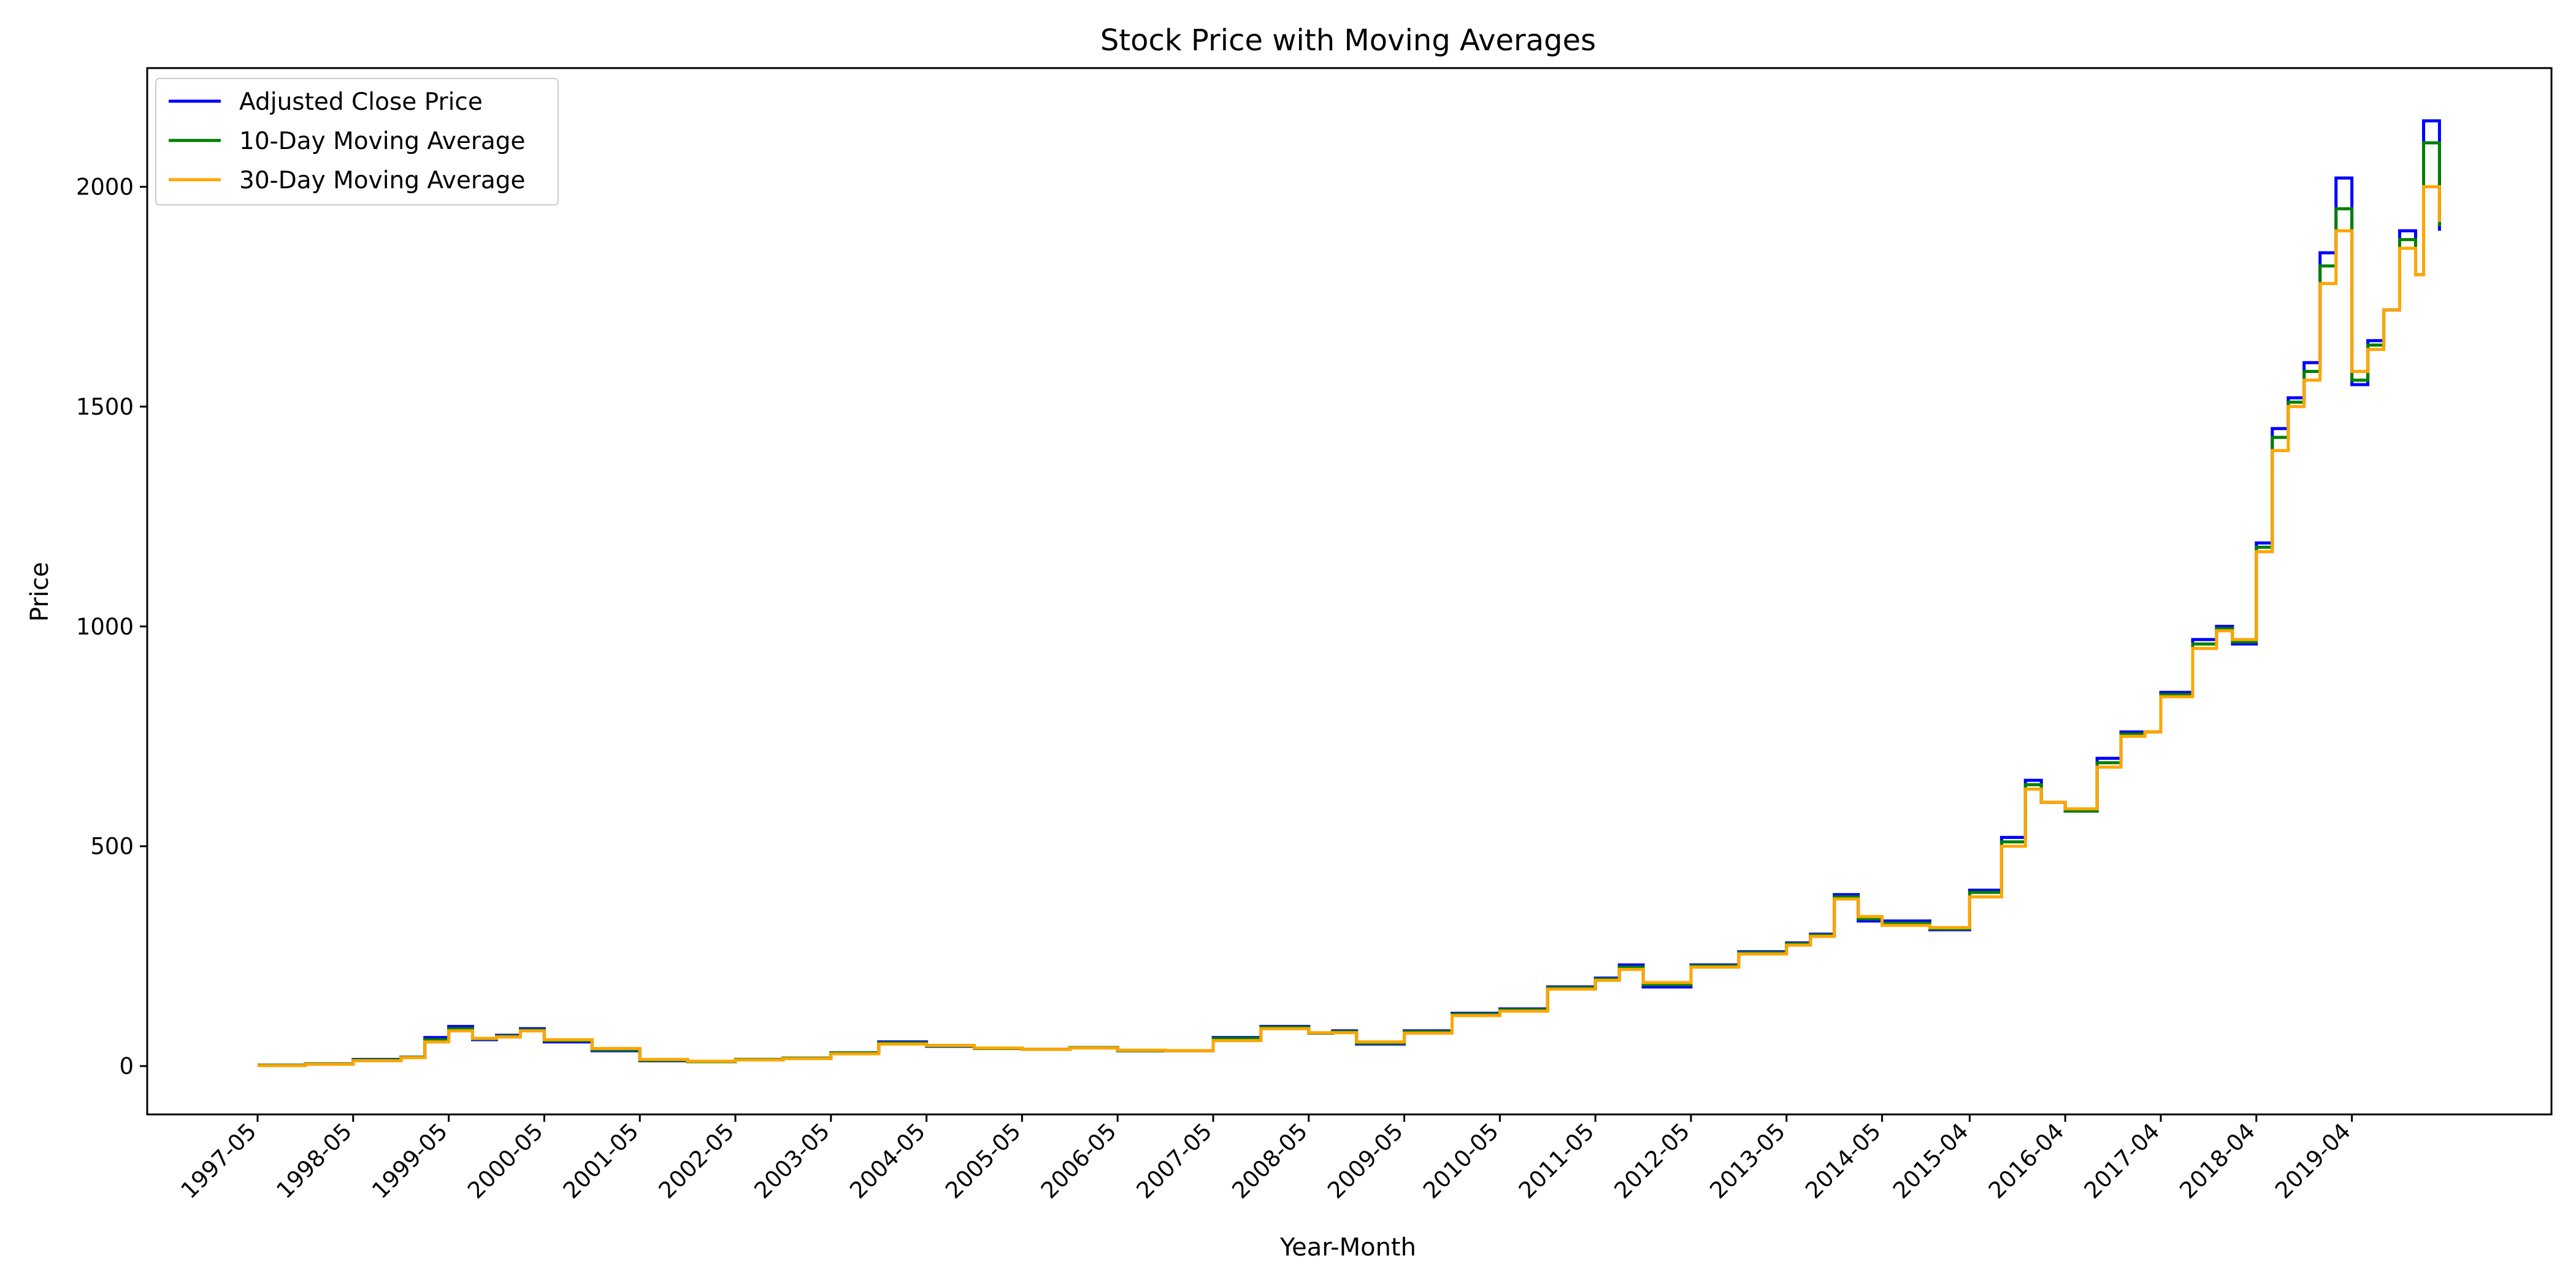  Describe the element at coordinates (105, 187) in the screenshot. I see `y-tick-label: 2000` at that location.